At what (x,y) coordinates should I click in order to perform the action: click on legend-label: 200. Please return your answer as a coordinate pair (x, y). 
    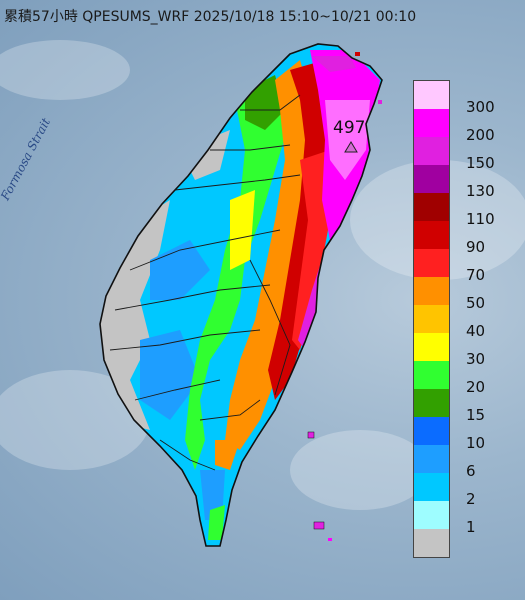
    Looking at the image, I should click on (480, 135).